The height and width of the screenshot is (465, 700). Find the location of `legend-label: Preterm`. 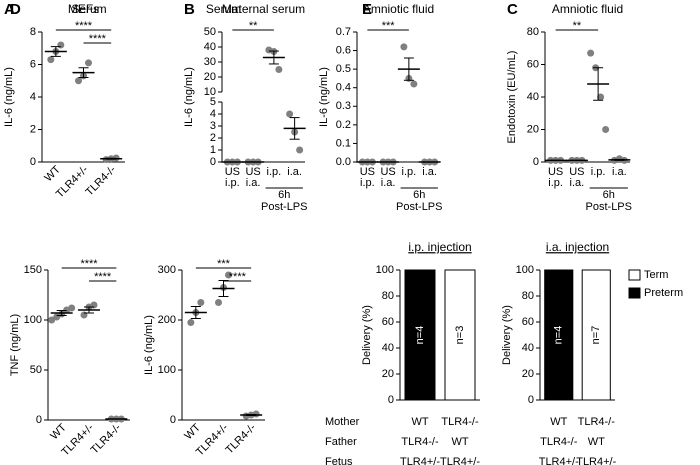

legend-label: Preterm is located at coordinates (663, 293).